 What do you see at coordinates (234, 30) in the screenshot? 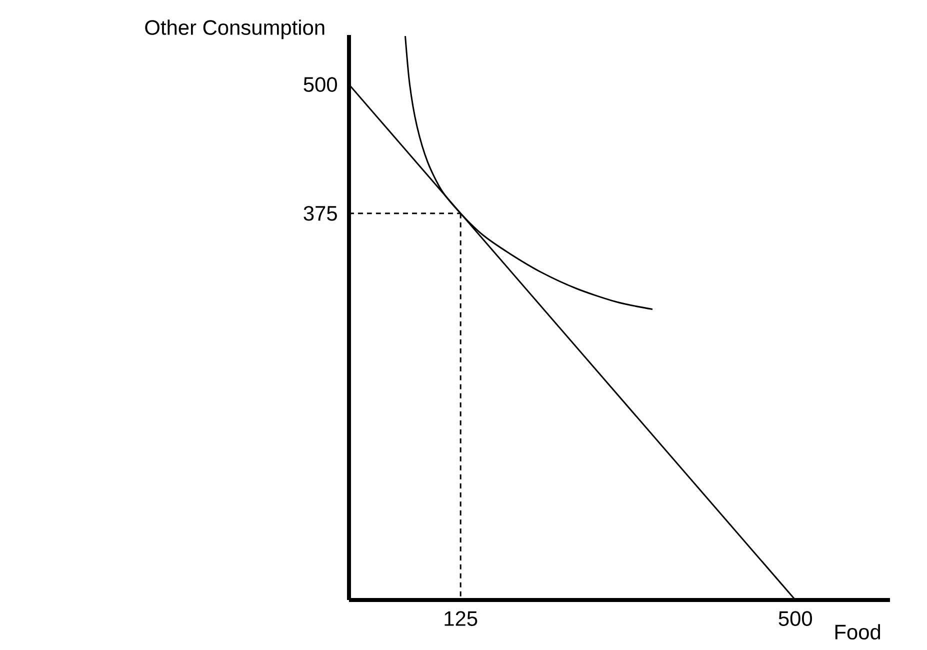
I see `y-axis-title: Other Consumption` at bounding box center [234, 30].